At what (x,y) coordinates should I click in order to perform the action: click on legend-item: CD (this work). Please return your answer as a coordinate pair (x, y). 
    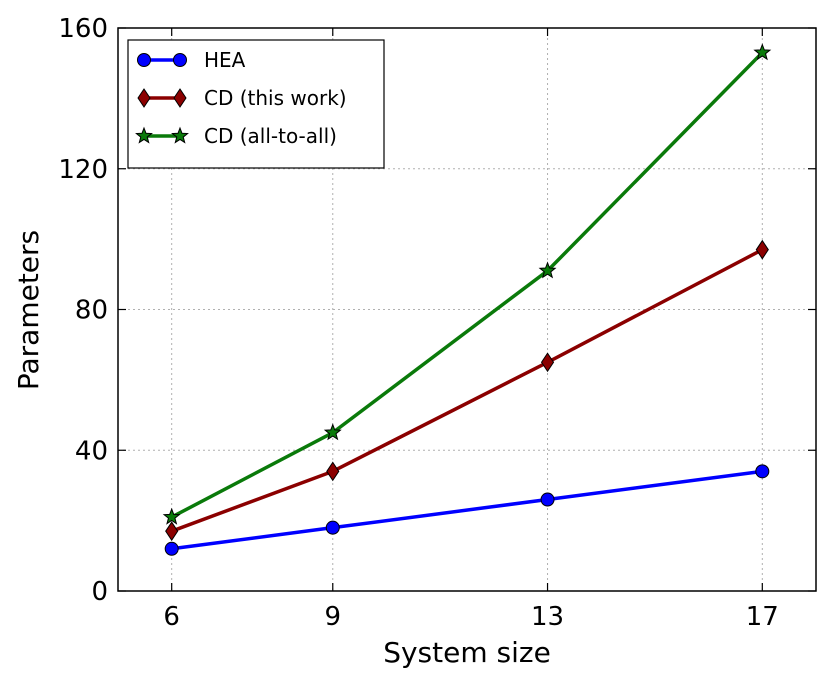
    Looking at the image, I should click on (242, 98).